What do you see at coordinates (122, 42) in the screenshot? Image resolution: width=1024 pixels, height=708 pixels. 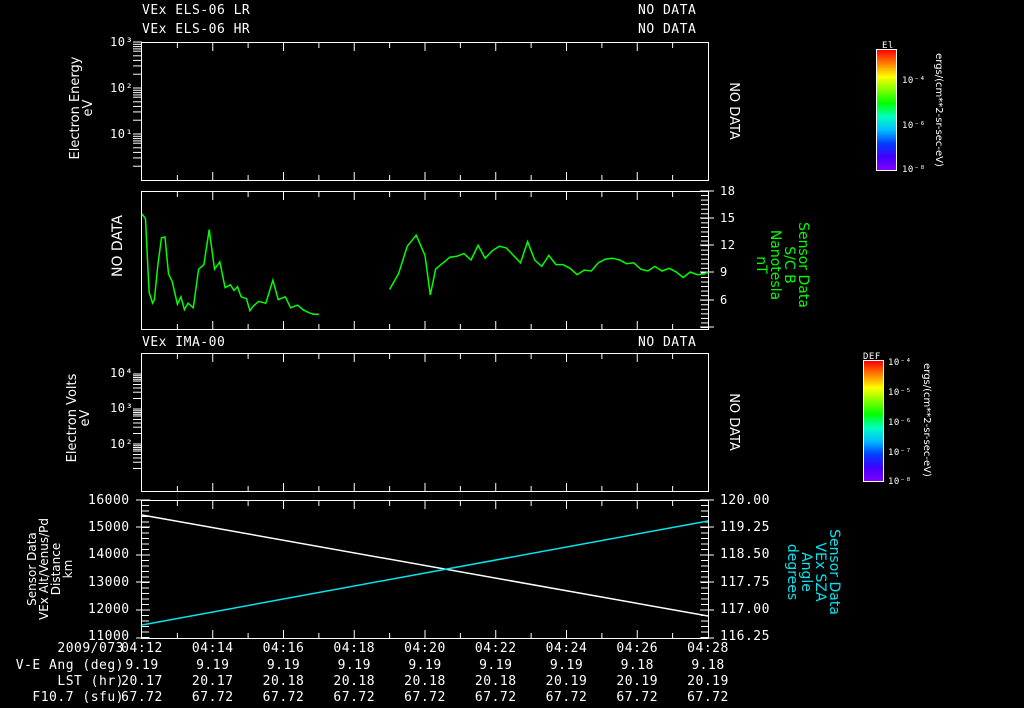 I see `els-ytick-1000: 10³` at bounding box center [122, 42].